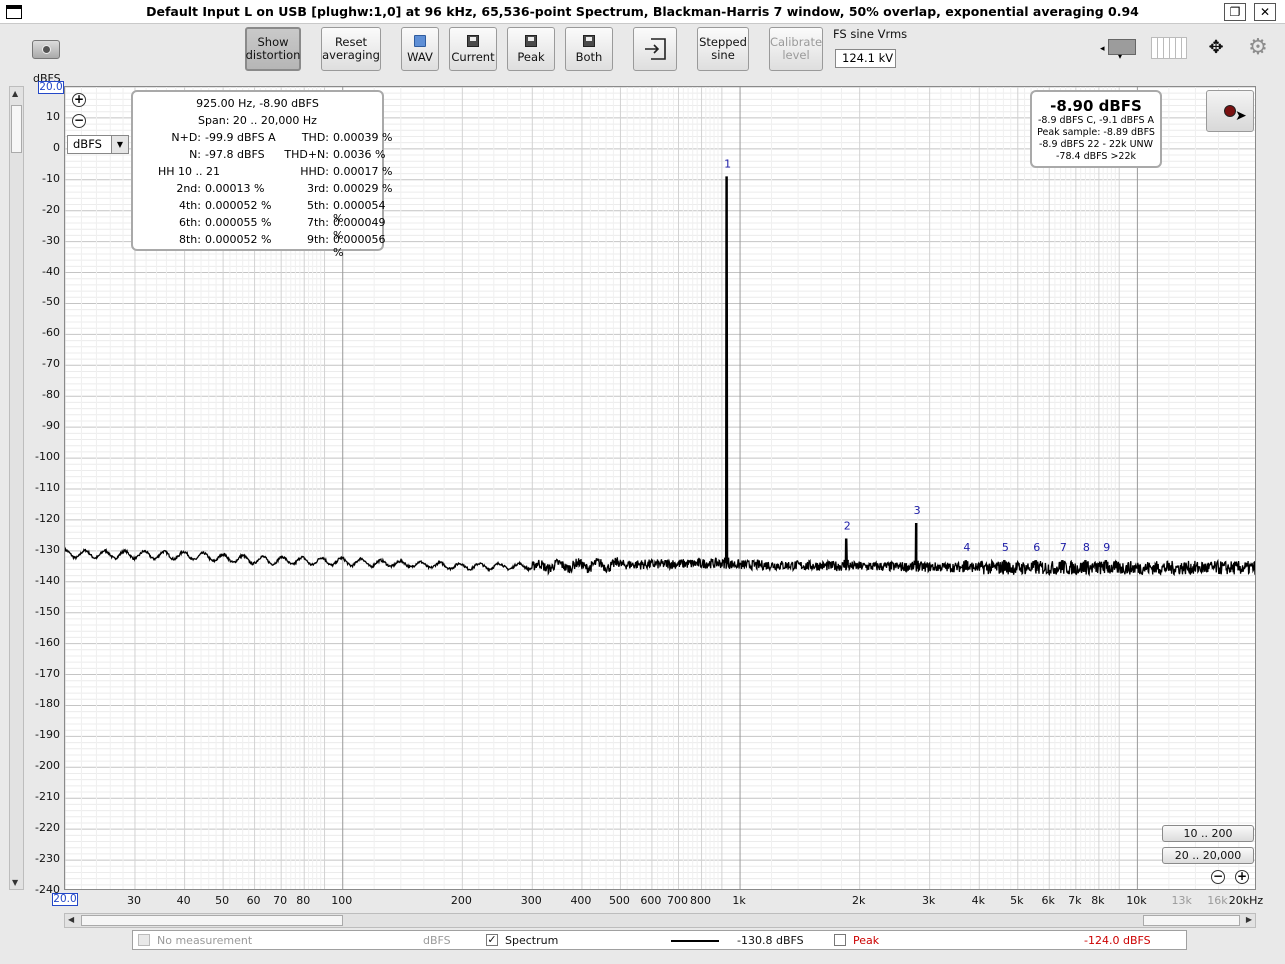 This screenshot has width=1285, height=964. What do you see at coordinates (235, 154) in the screenshot?
I see `readout-value: -97.8 dBFS` at bounding box center [235, 154].